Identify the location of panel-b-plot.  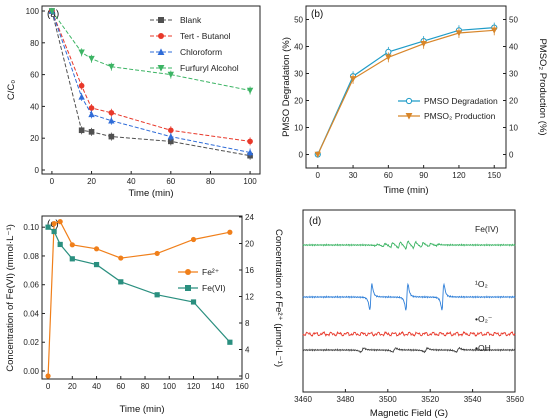
(406, 90).